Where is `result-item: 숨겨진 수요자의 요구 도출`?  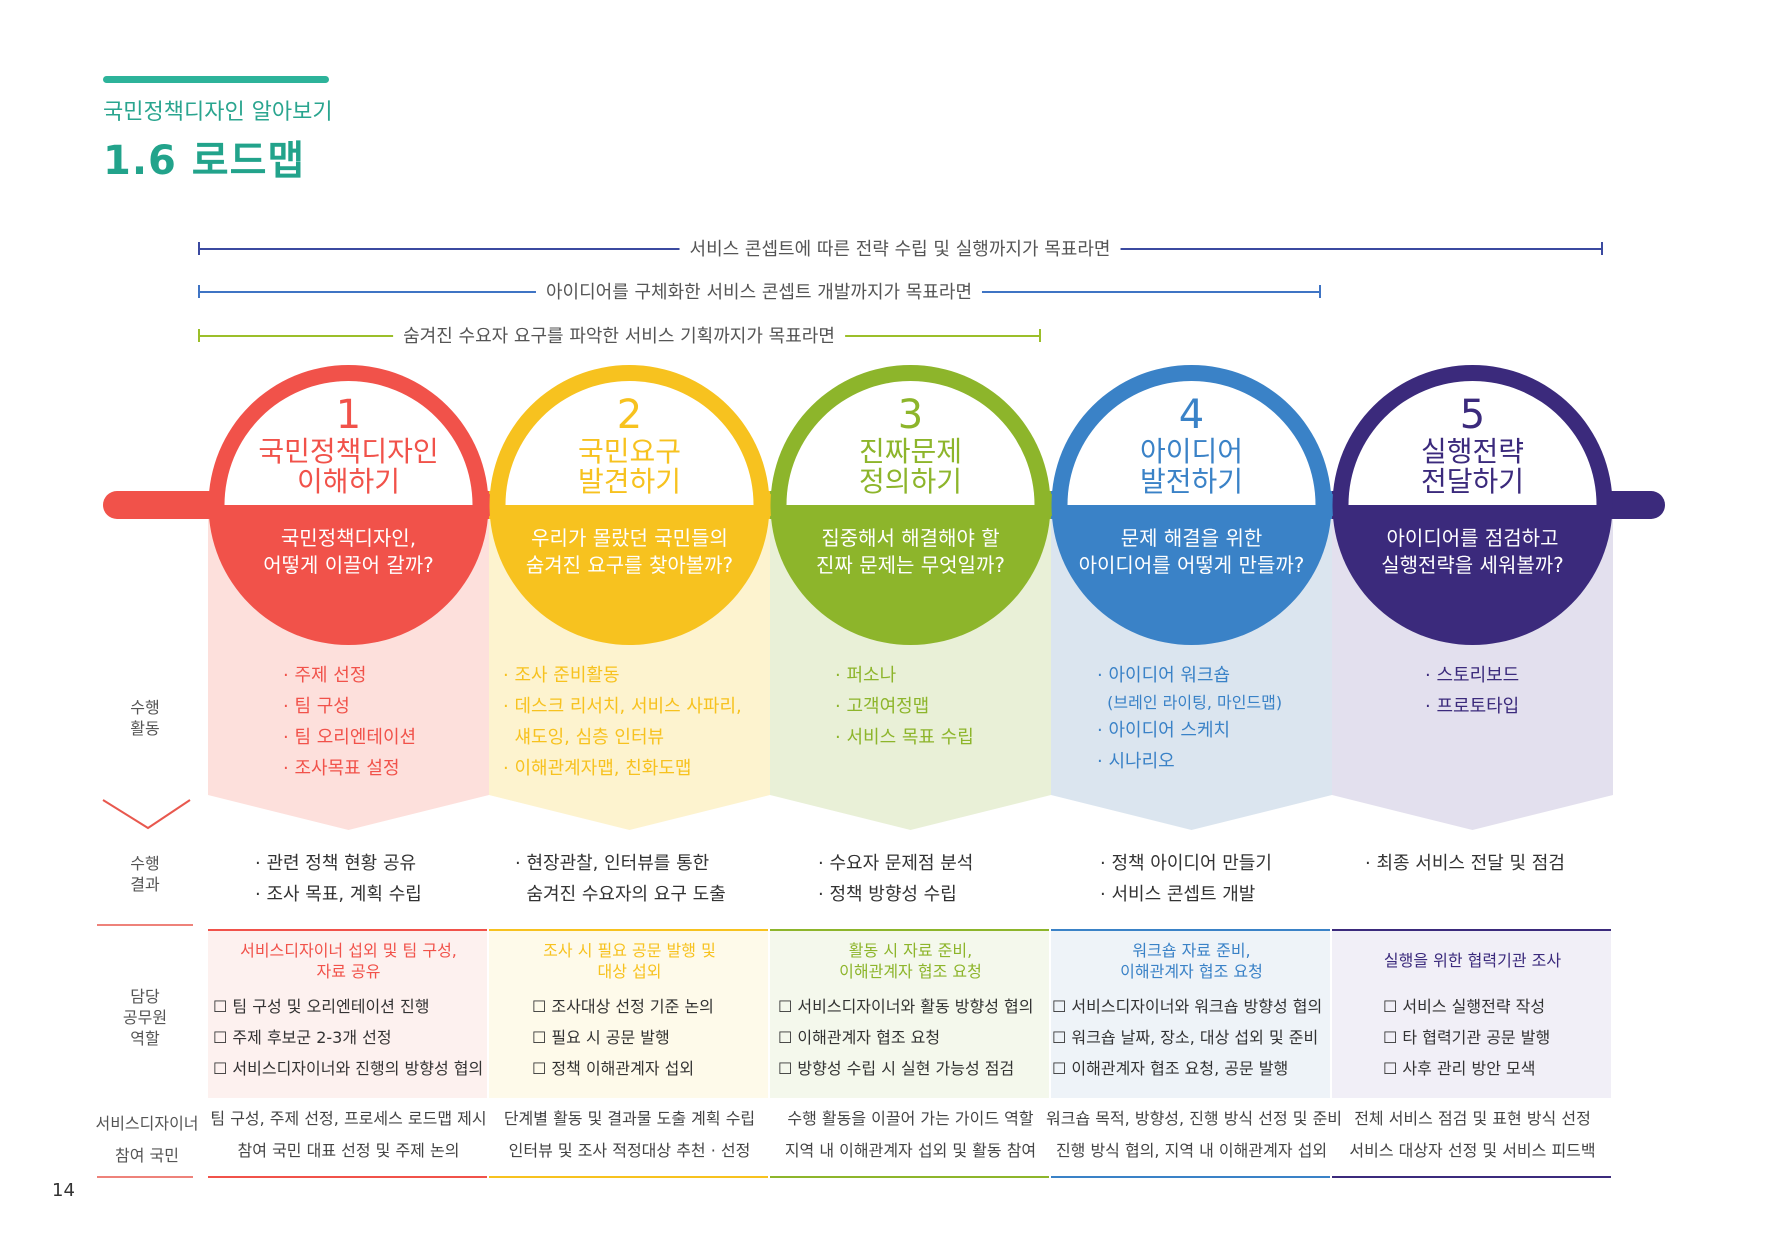
result-item: 숨겨진 수요자의 요구 도출 is located at coordinates (620, 894).